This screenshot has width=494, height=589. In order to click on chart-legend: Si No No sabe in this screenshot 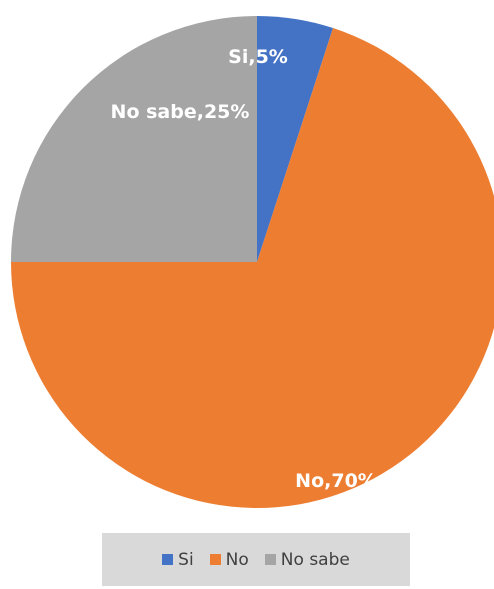, I will do `click(256, 559)`.